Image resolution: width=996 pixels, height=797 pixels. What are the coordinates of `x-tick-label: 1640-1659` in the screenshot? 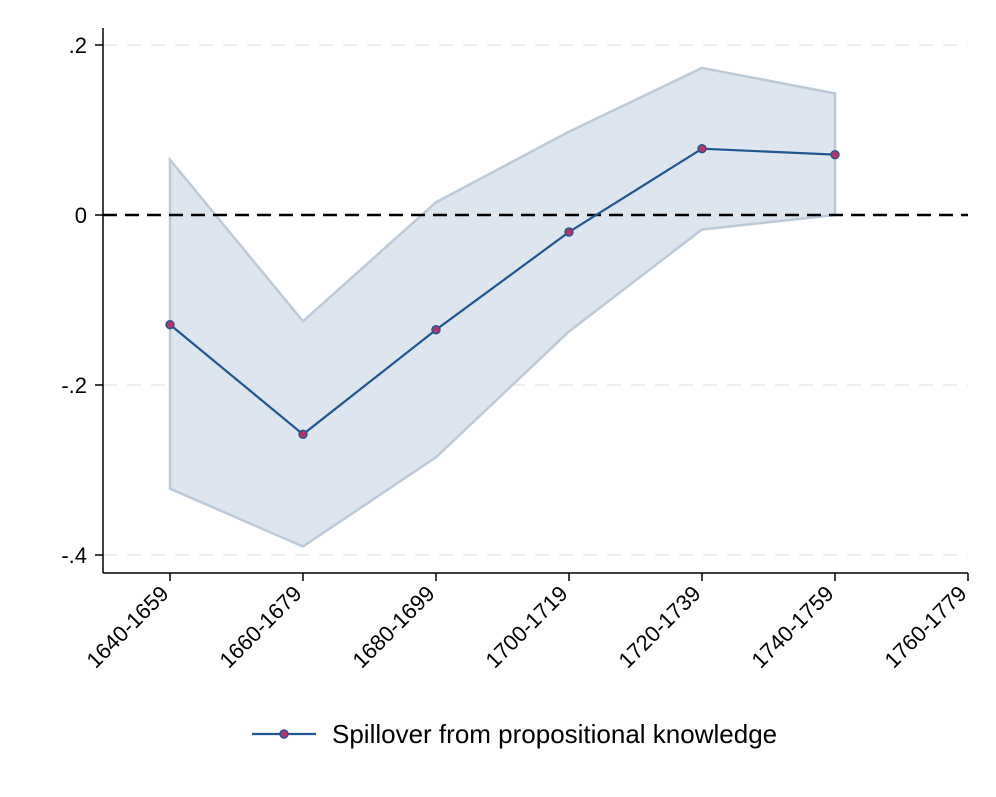 It's located at (127, 627).